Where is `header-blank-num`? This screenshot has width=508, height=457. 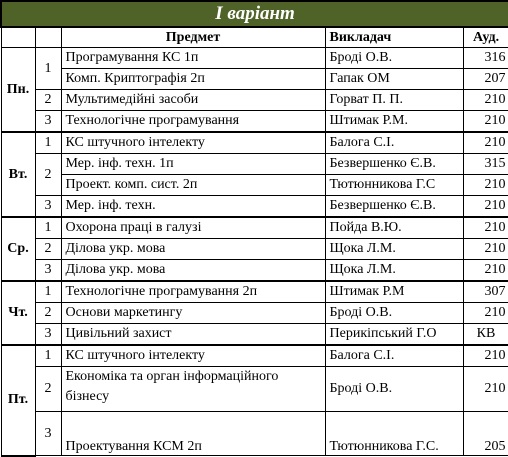 header-blank-num is located at coordinates (48, 37).